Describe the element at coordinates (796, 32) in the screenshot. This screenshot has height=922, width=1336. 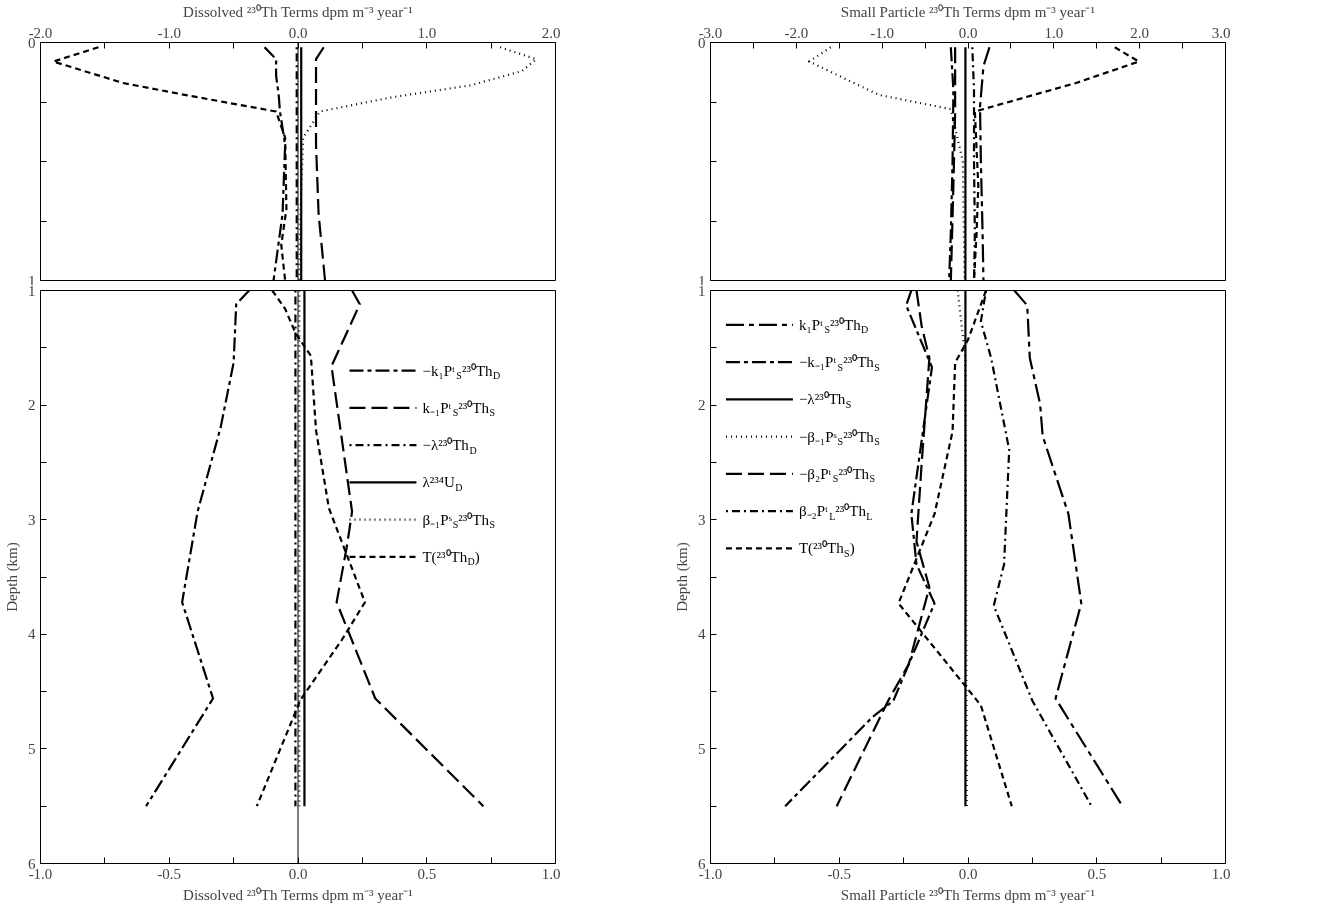
I see `x-tick-label: -2.0` at that location.